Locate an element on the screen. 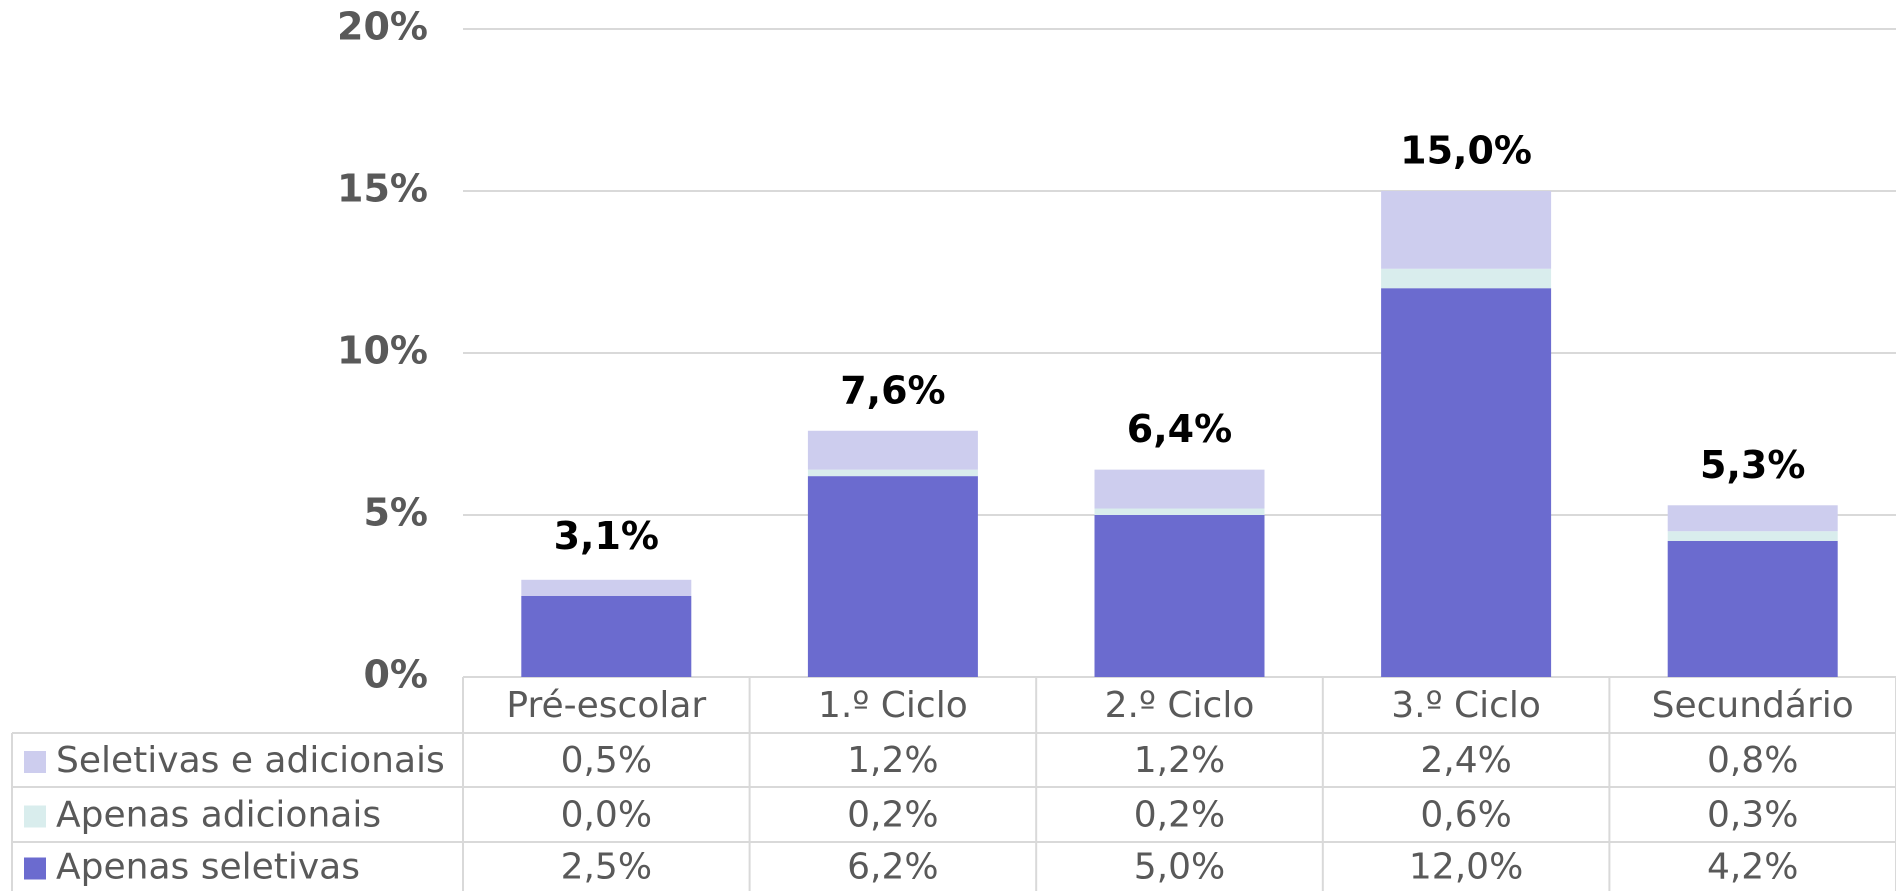 Image resolution: width=1896 pixels, height=891 pixels. table-cell: 2,4% is located at coordinates (1465, 760).